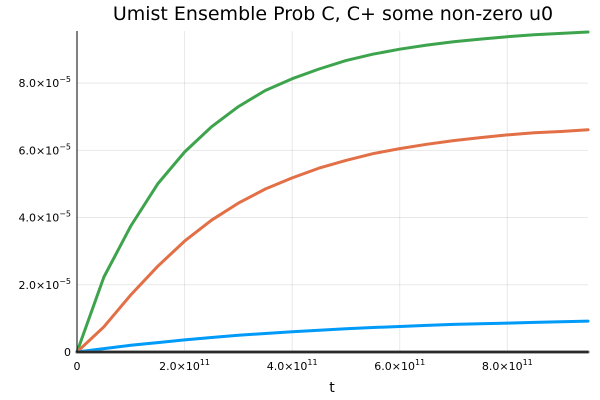 This screenshot has height=400, width=600. Describe the element at coordinates (44, 149) in the screenshot. I see `y-tick-label-3: 6.0×10⁻⁵` at that location.